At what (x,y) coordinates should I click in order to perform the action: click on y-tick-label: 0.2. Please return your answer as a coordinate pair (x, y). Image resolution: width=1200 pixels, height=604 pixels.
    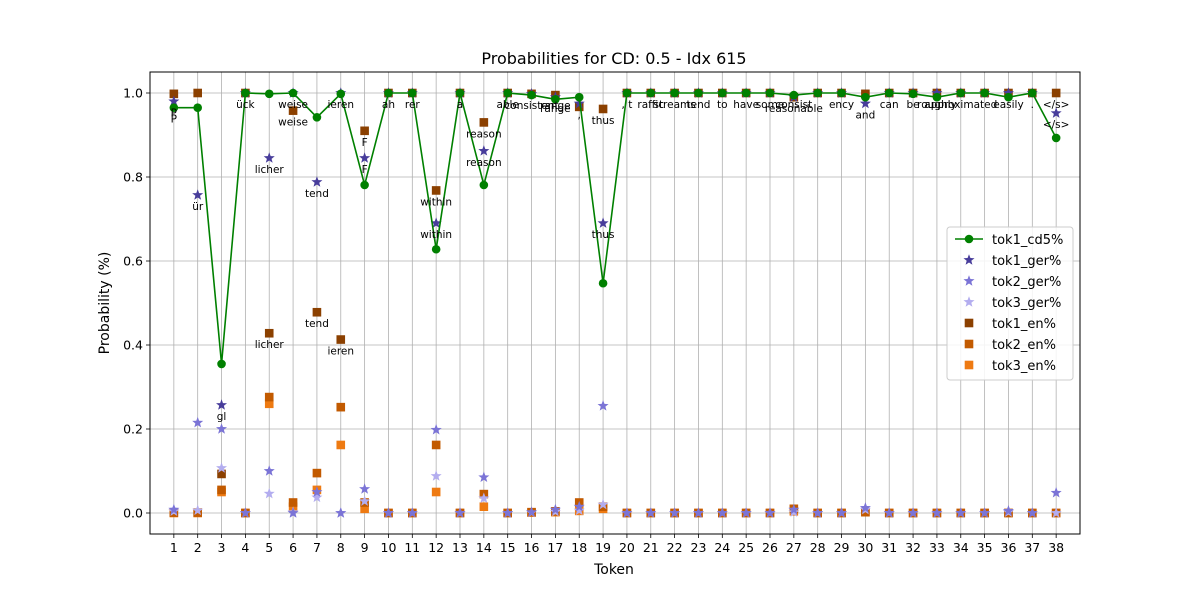
    Looking at the image, I should click on (133, 429).